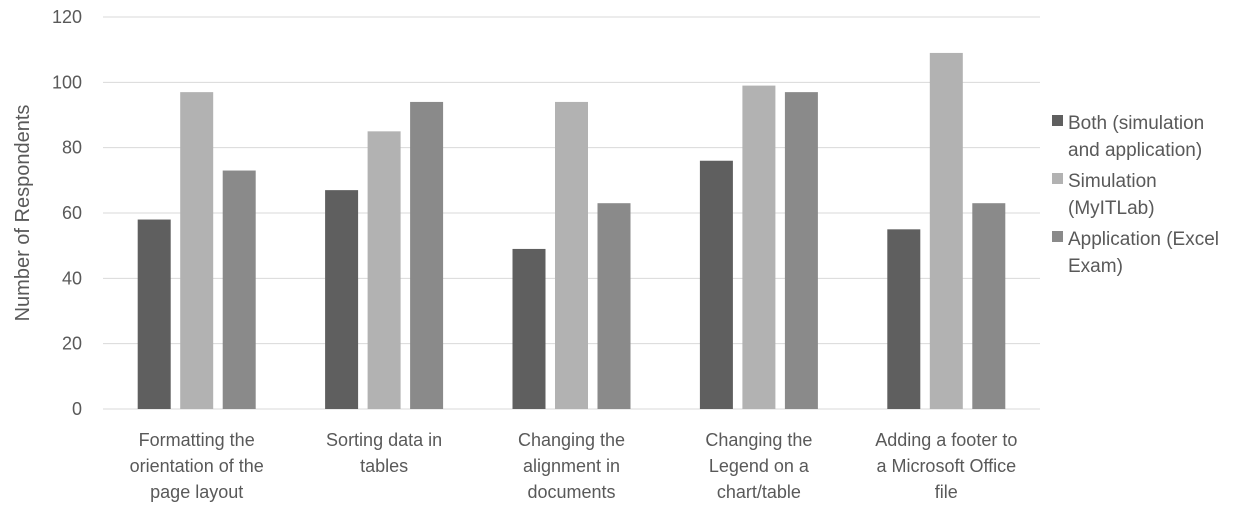 This screenshot has width=1250, height=519. What do you see at coordinates (758, 466) in the screenshot?
I see `x-category-label: Changing the Legend on a chart/table` at bounding box center [758, 466].